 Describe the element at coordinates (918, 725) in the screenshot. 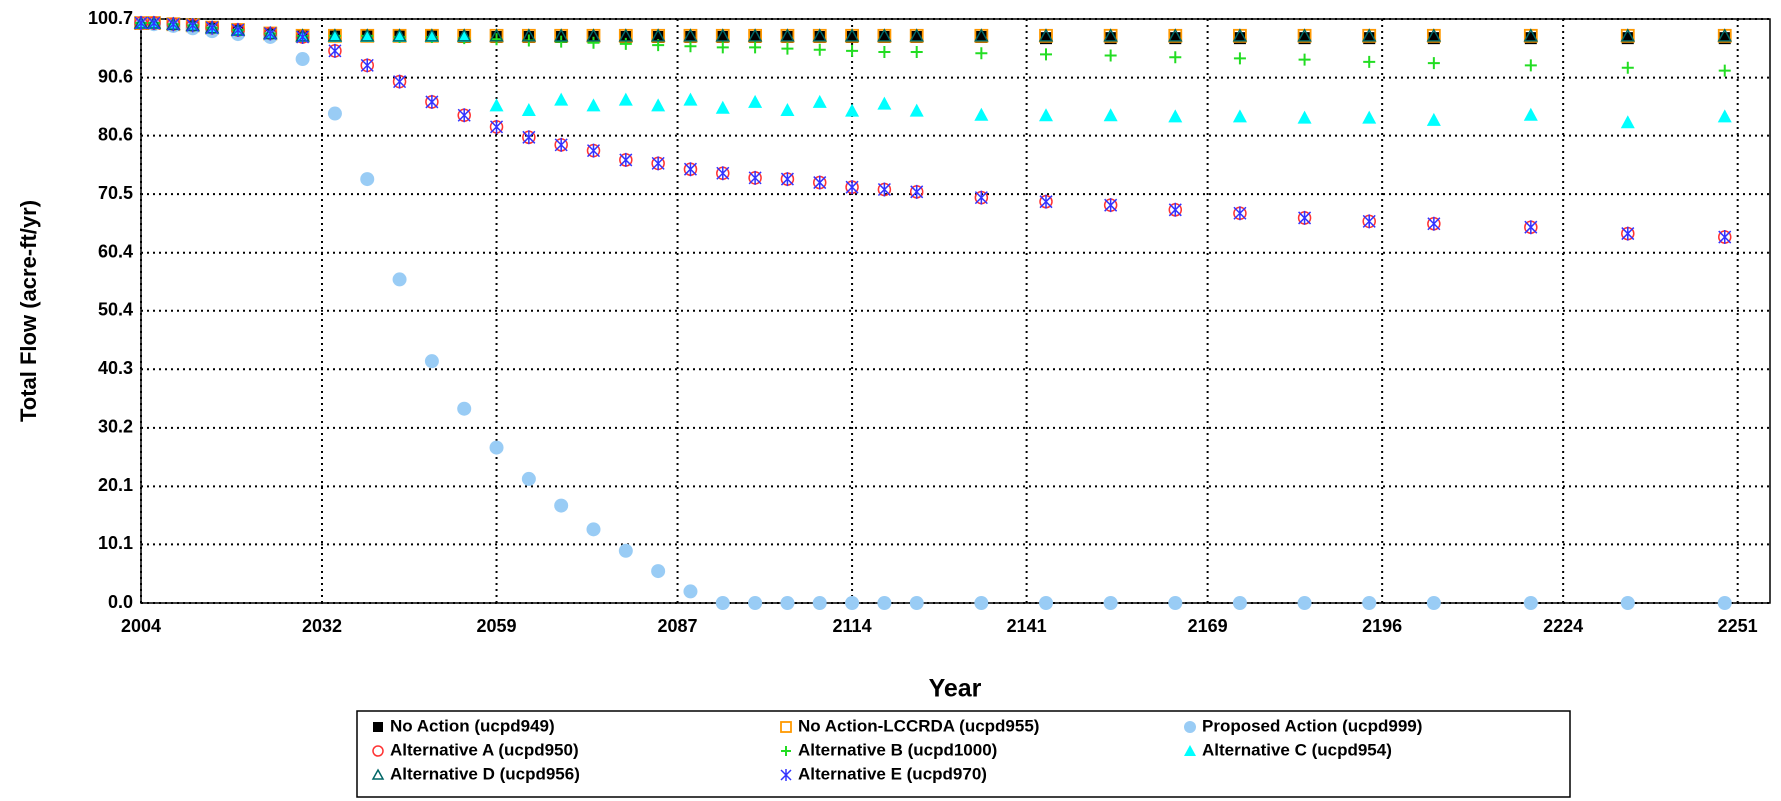

I see `legend-text: No Action-LCCRDA (ucpd955)` at that location.